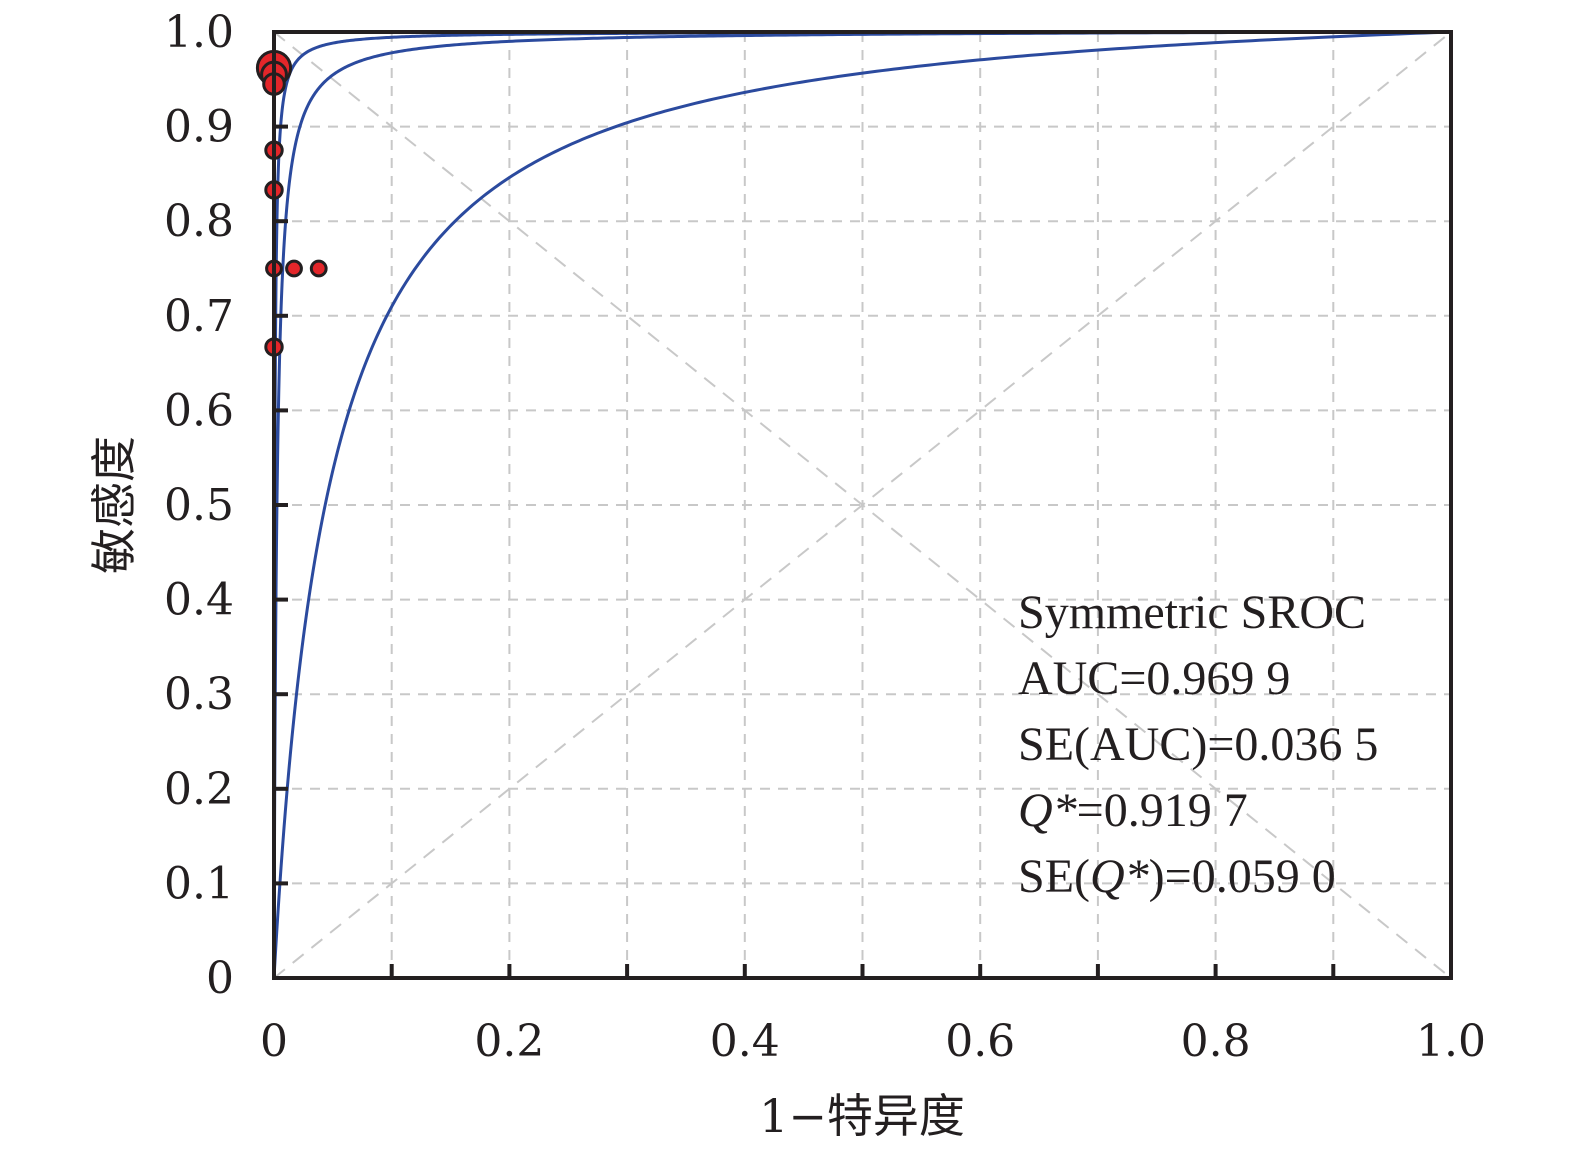 This screenshot has width=1575, height=1157. Describe the element at coordinates (1216, 1041) in the screenshot. I see `x-tick-label-0.8: 0.8` at that location.